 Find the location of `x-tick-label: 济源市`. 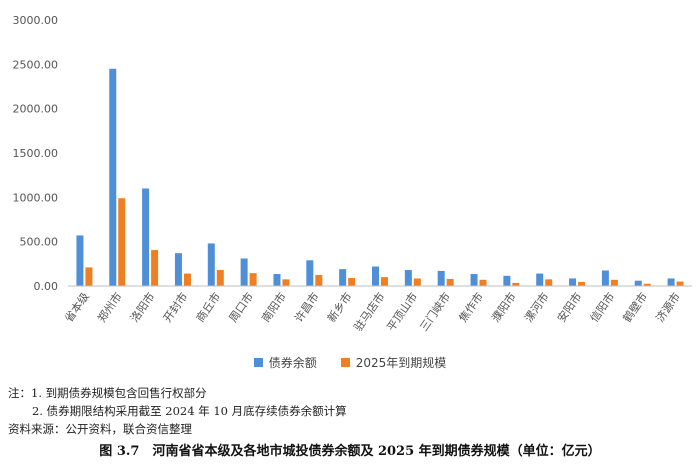

x-tick-label: 济源市 is located at coordinates (668, 307).